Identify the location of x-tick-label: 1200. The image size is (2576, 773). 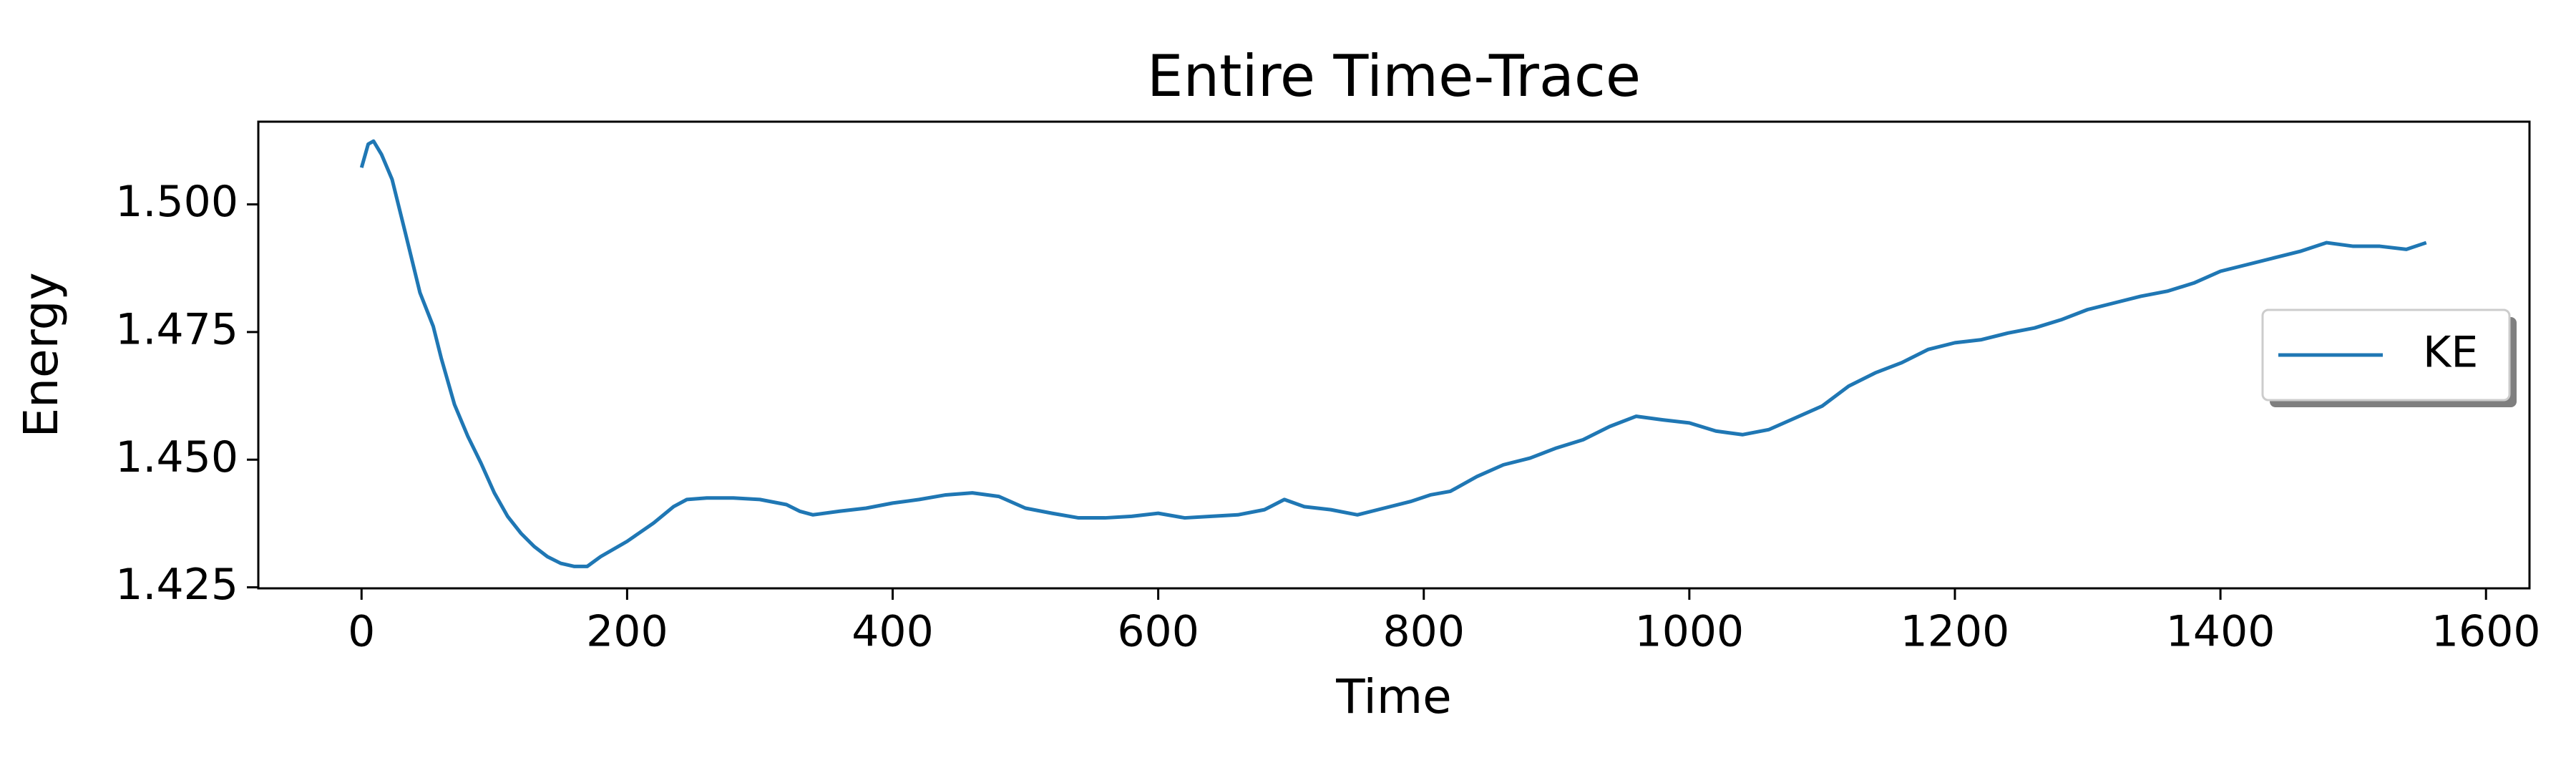
(1955, 632).